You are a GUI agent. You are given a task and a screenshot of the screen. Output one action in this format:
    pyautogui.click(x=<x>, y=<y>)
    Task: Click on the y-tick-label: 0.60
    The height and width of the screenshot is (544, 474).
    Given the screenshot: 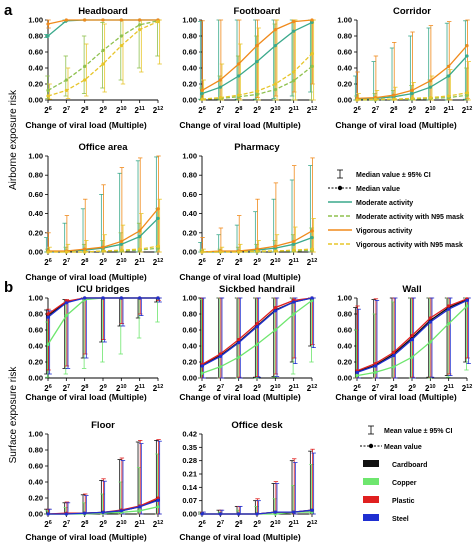 What is the action you would take?
    pyautogui.click(x=35, y=330)
    